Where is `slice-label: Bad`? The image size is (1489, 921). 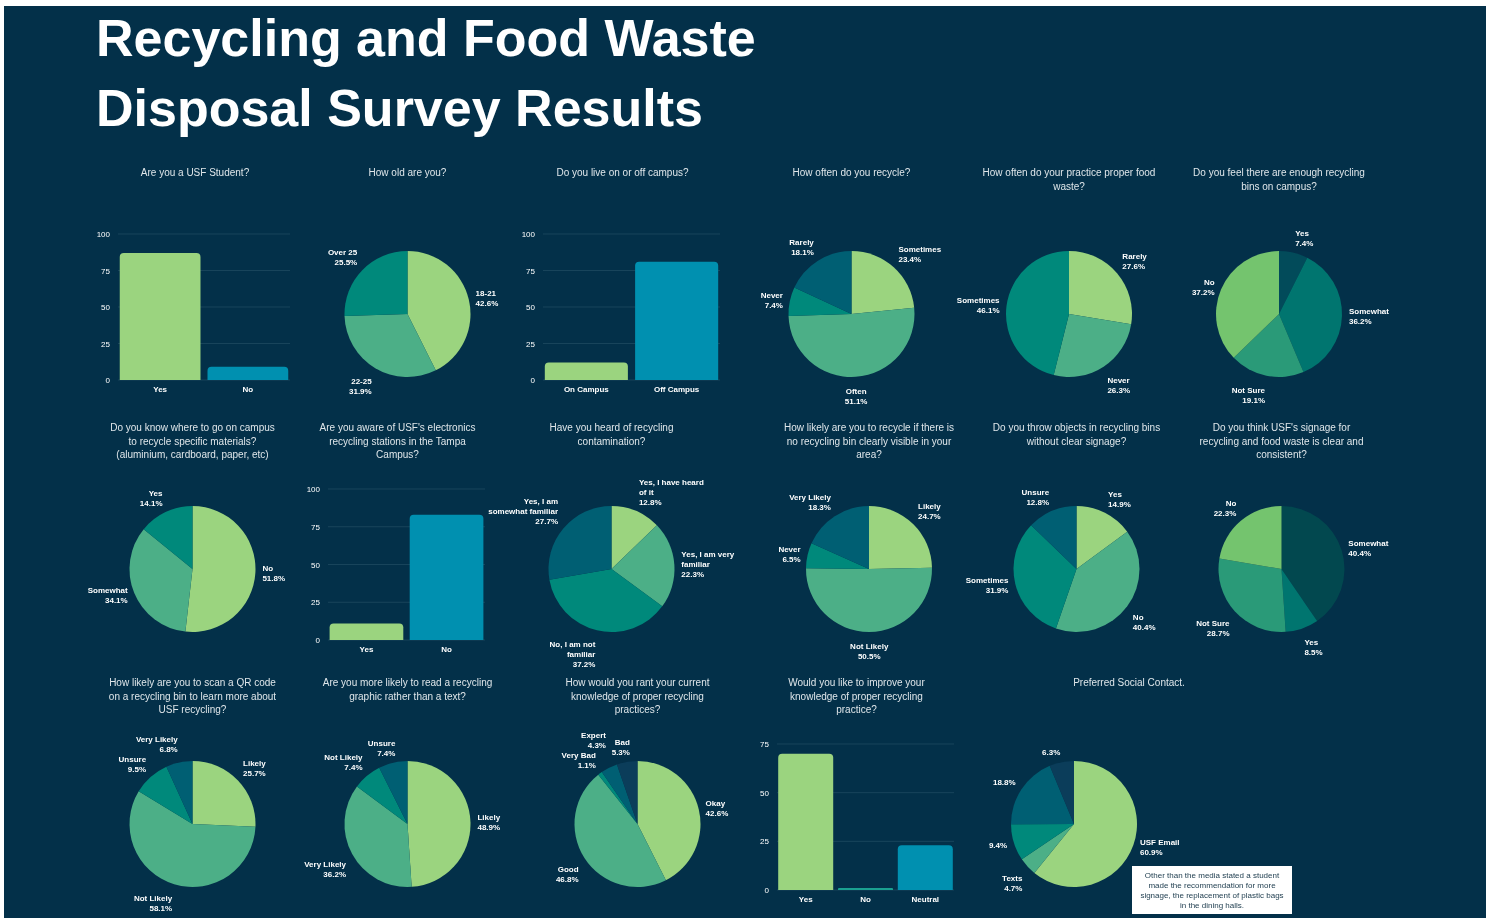 slice-label: Bad is located at coordinates (622, 742).